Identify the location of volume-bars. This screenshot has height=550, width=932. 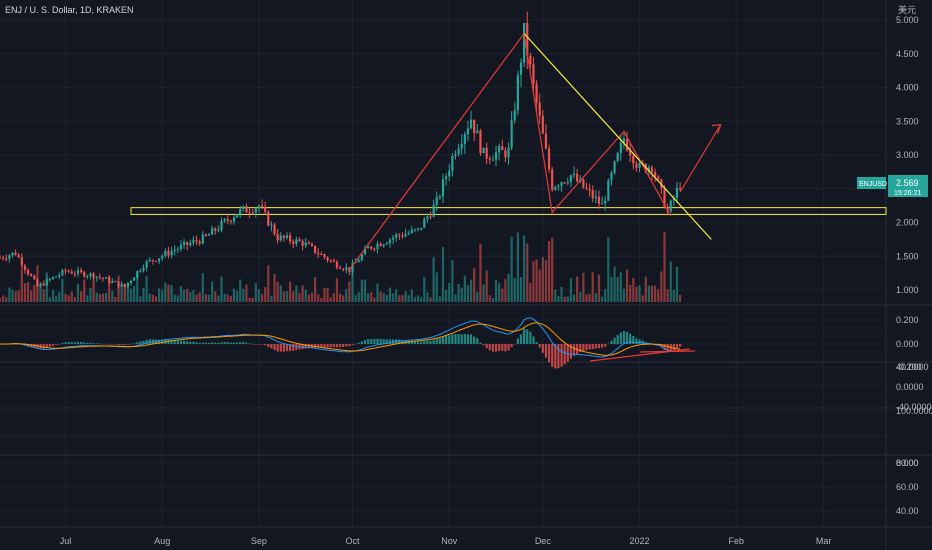
(341, 267).